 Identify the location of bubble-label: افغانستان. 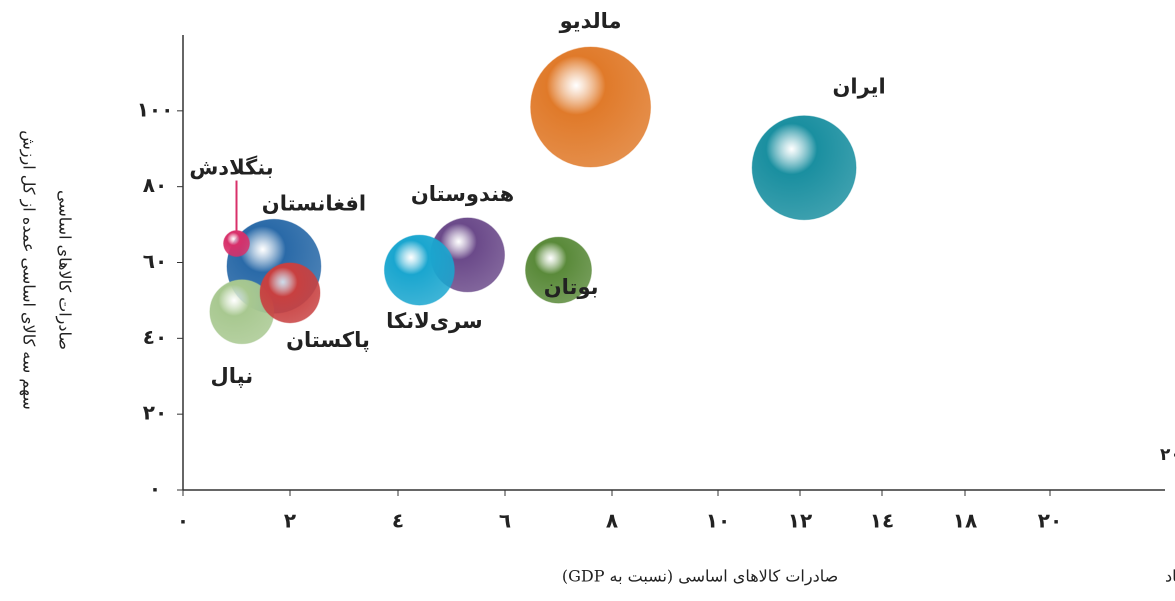
(314, 203).